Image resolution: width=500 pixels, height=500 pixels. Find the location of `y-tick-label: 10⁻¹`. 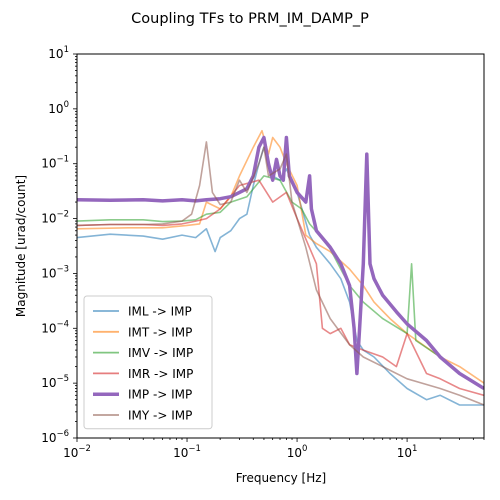

y-tick-label: 10⁻¹ is located at coordinates (55, 163).